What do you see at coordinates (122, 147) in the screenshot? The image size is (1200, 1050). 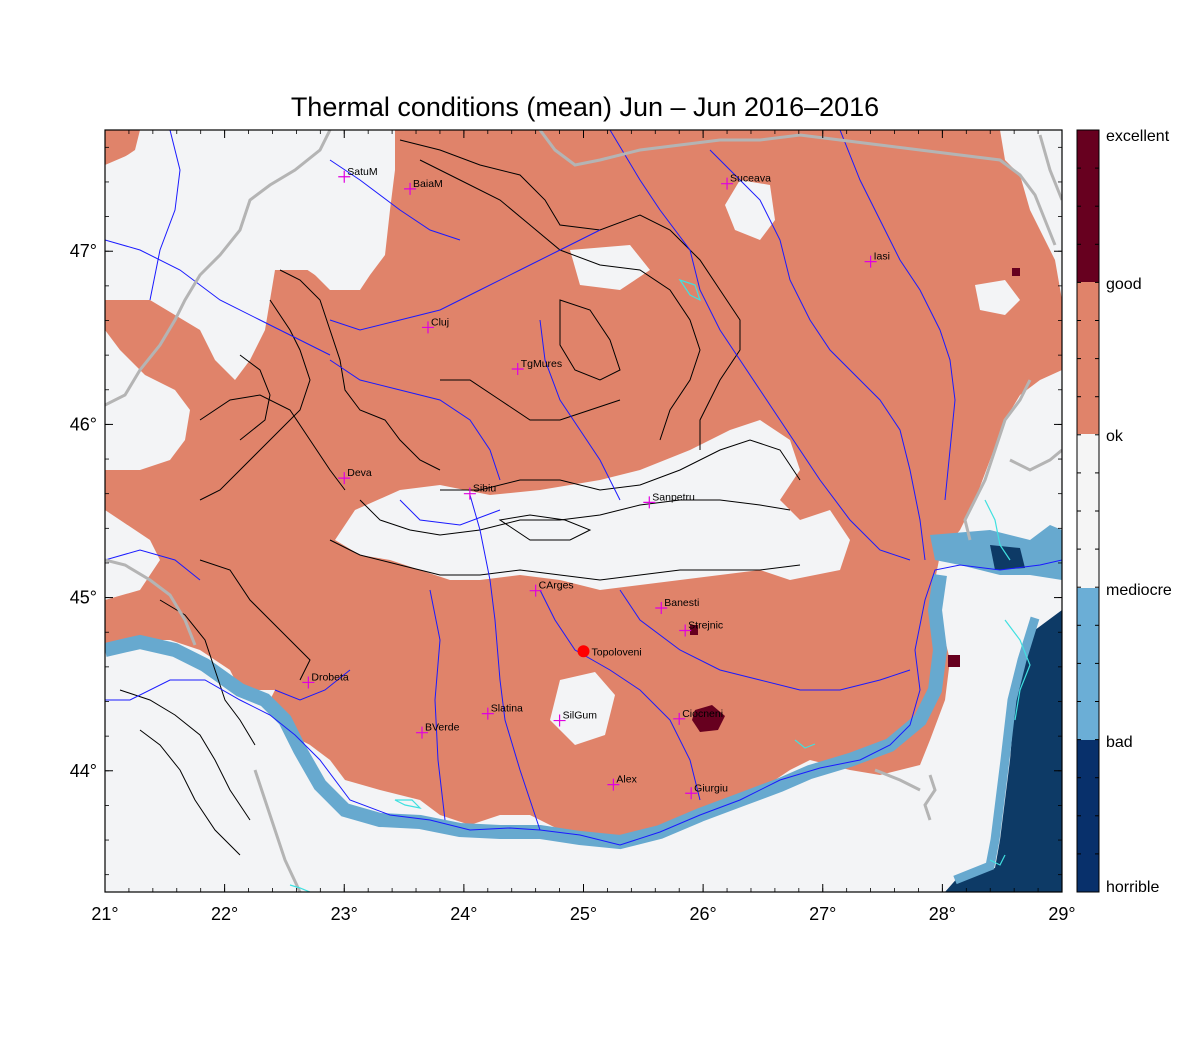 I see `region-good-nw` at bounding box center [122, 147].